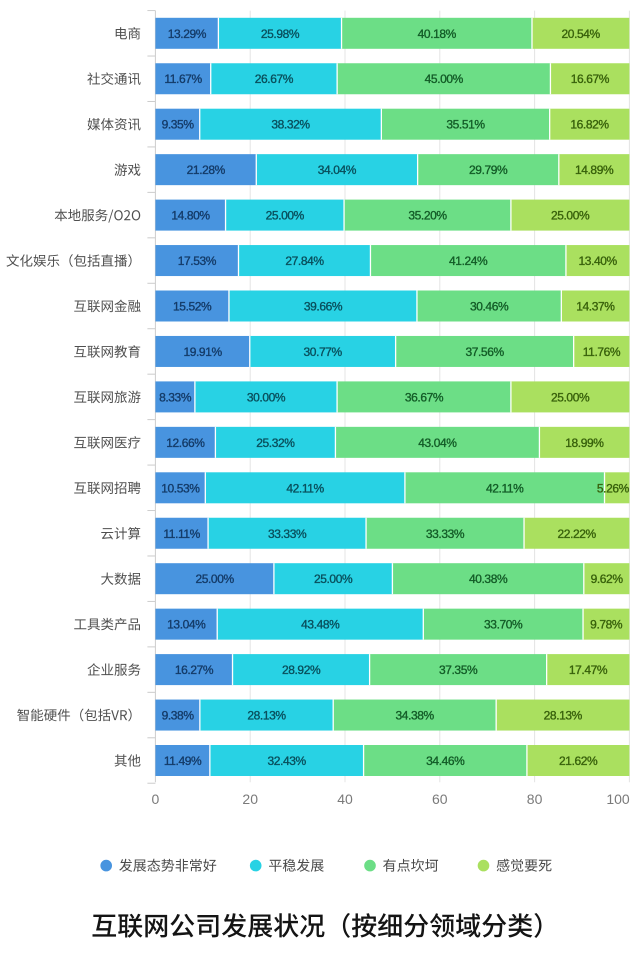  I want to click on svg-text: 43.04%, so click(437, 443).